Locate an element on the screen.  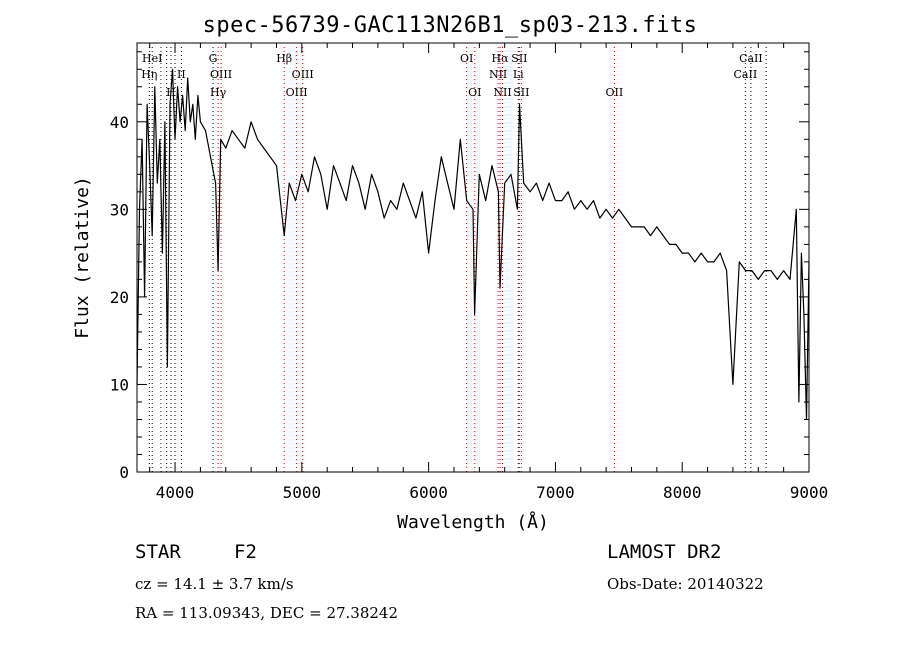
line-label-23: CaII is located at coordinates (751, 58).